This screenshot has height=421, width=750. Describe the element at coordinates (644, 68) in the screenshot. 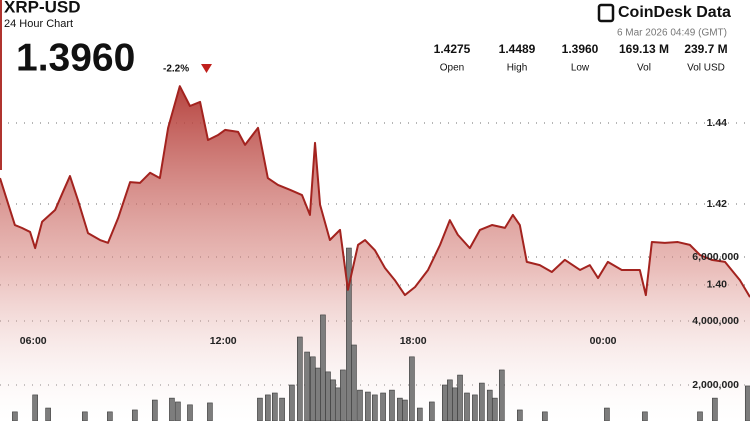

I see `stat-label: Vol` at that location.